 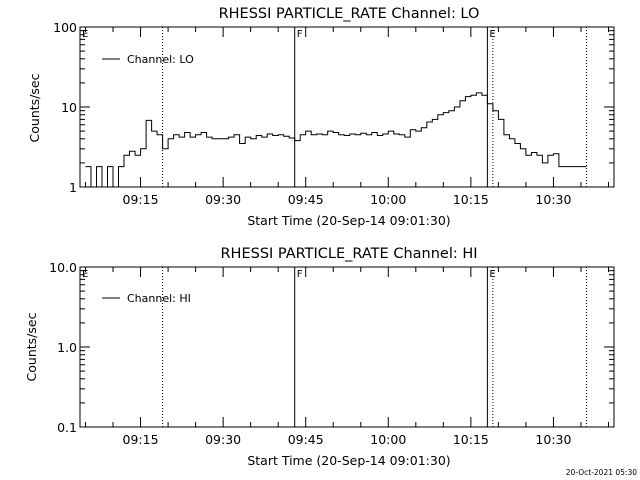 What do you see at coordinates (67, 347) in the screenshot?
I see `y-tick-label: 1.0` at bounding box center [67, 347].